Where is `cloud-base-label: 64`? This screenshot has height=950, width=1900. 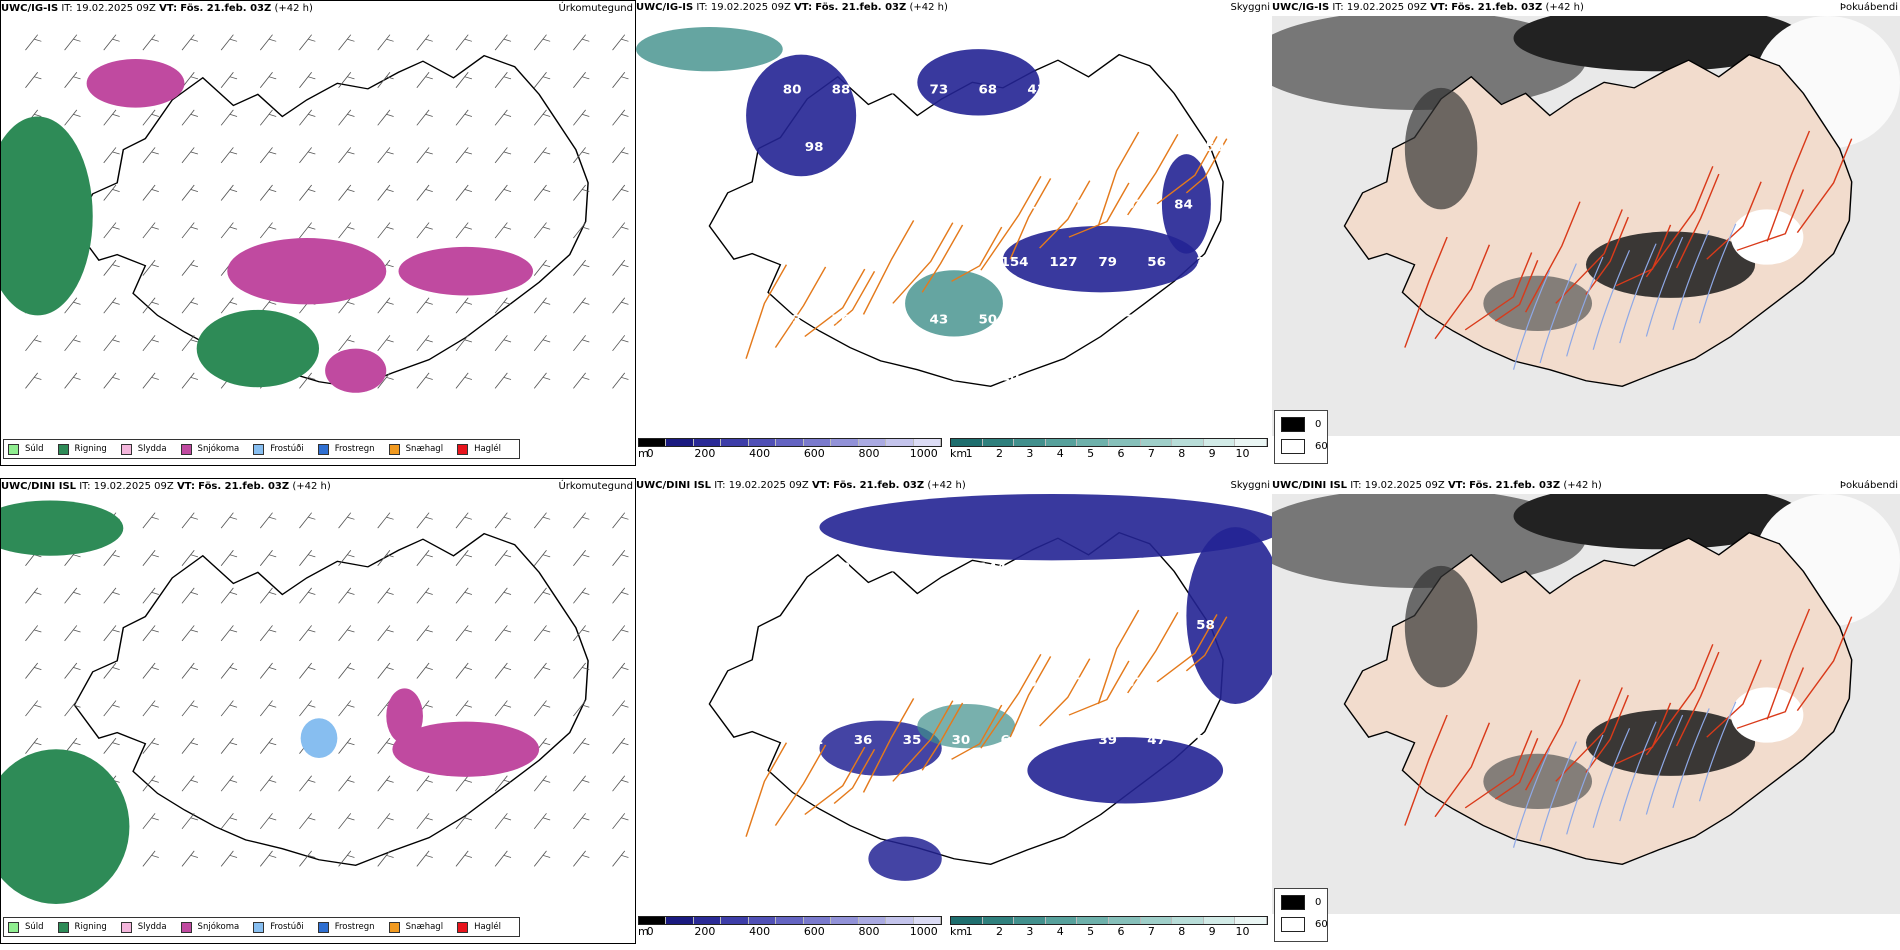 cloud-base-label: 64 is located at coordinates (987, 683).